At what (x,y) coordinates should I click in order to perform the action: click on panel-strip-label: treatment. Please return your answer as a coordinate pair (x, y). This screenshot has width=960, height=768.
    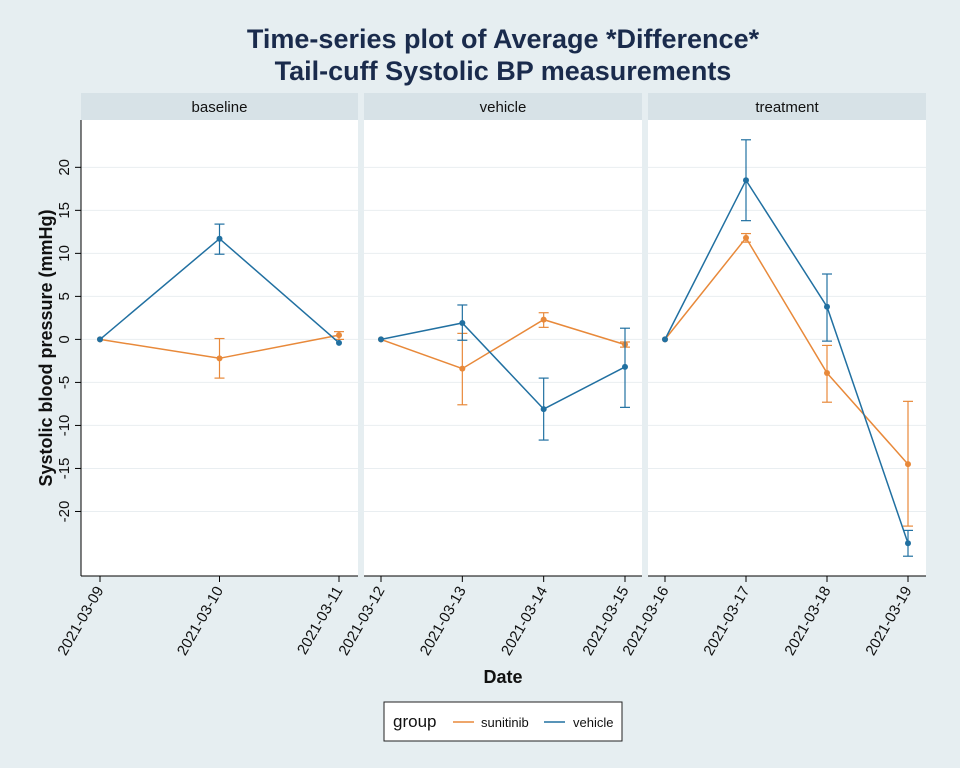
    Looking at the image, I should click on (787, 107).